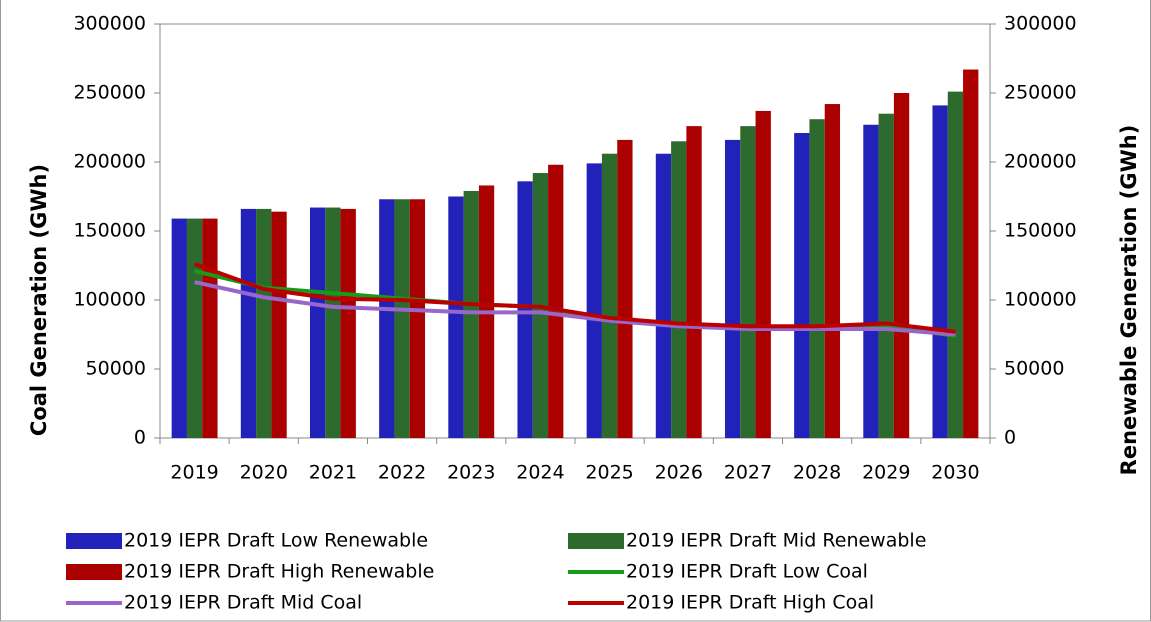 The height and width of the screenshot is (622, 1151). Describe the element at coordinates (116, 369) in the screenshot. I see `y-tick-label: 50000` at that location.